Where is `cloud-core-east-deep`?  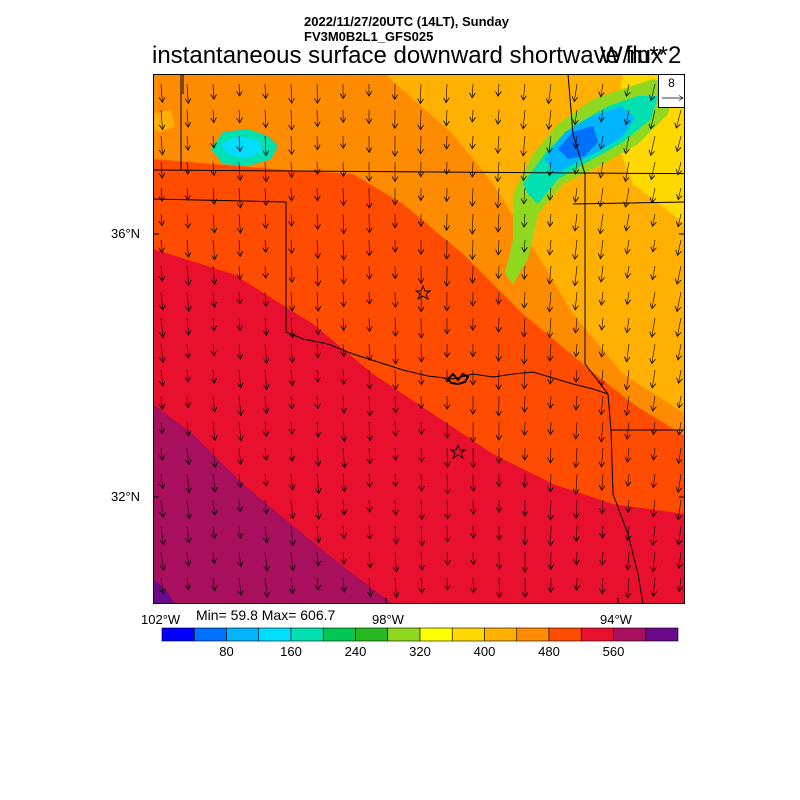 cloud-core-east-deep is located at coordinates (578, 142).